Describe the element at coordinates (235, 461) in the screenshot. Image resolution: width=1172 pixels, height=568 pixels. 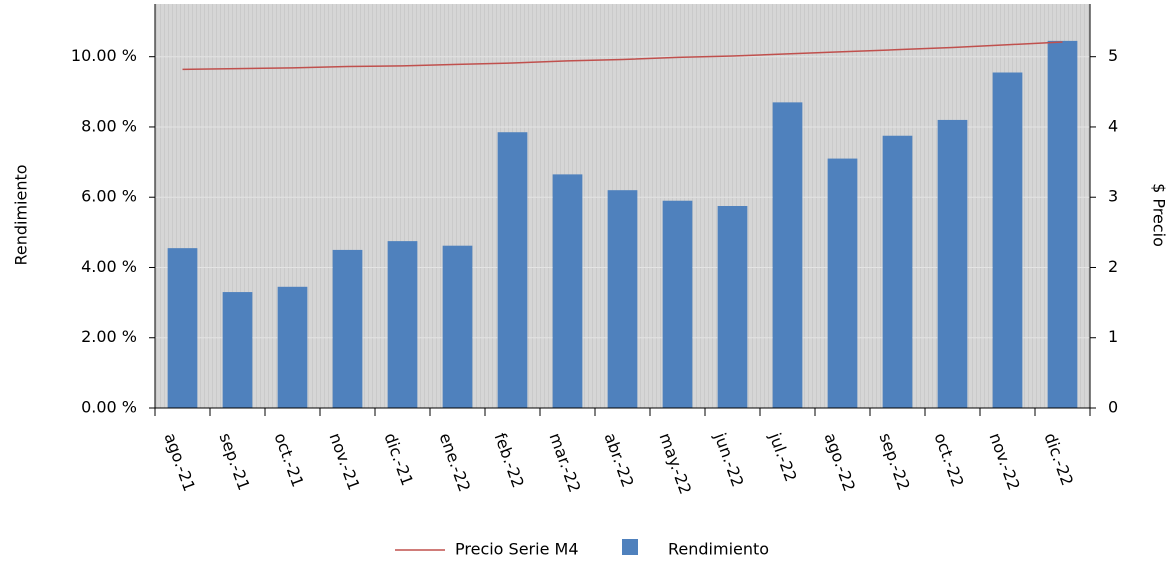
I see `x-tick-label: sep.-21` at that location.